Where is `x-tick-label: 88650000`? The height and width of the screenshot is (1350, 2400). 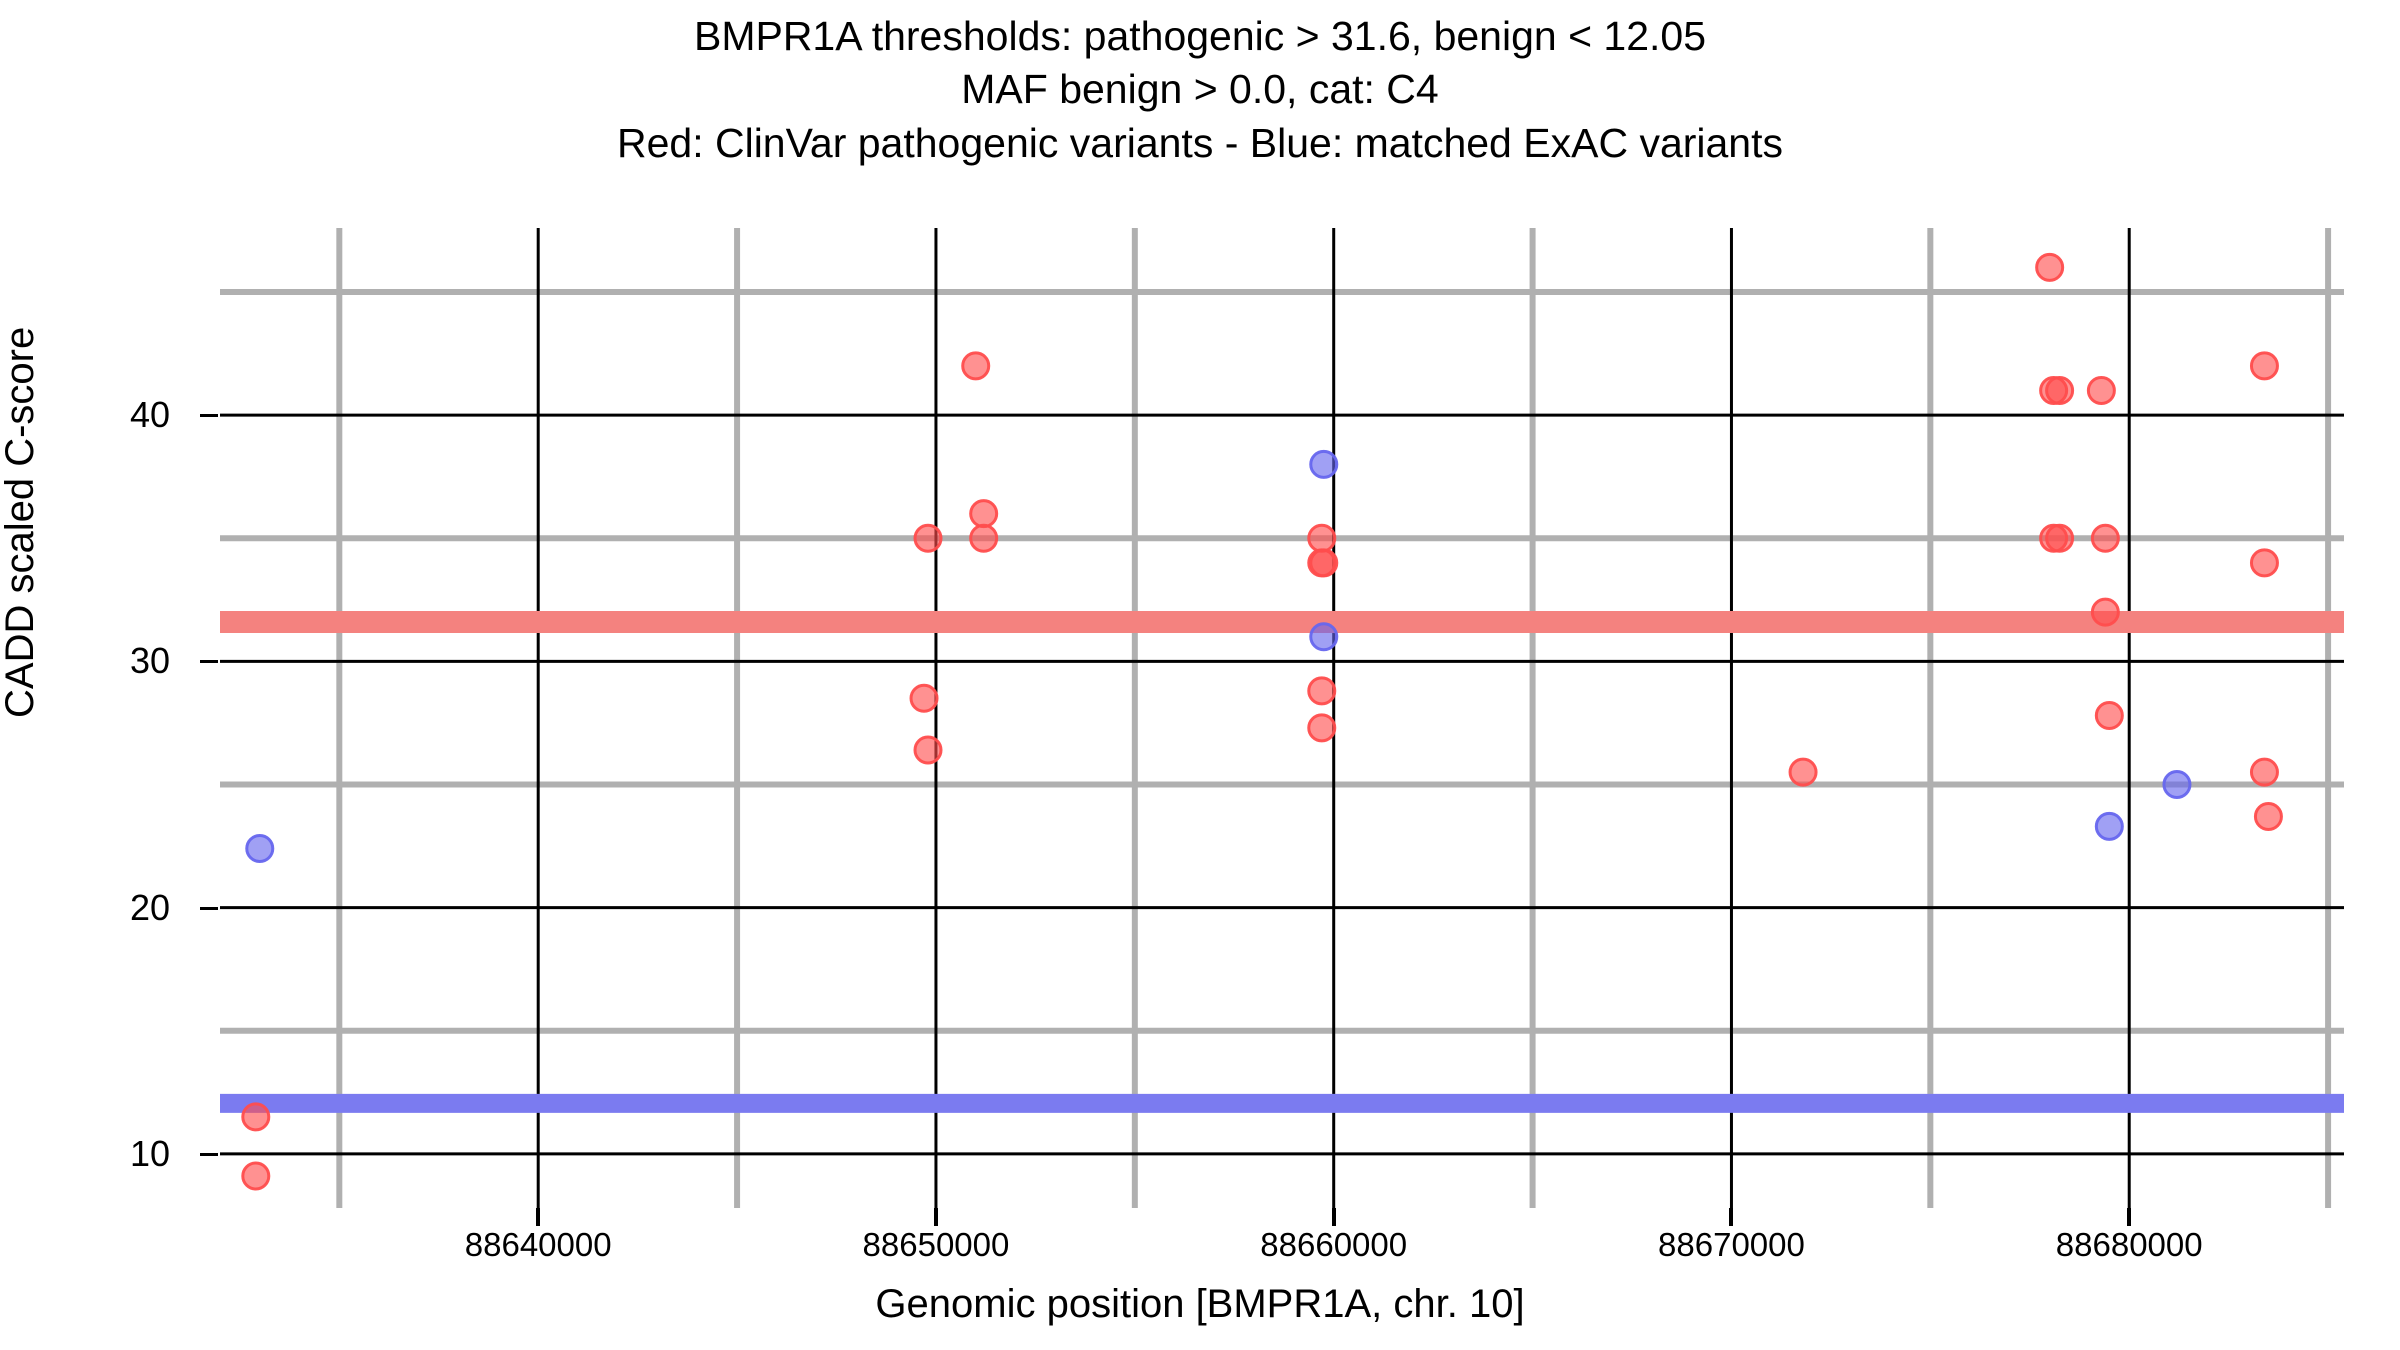 x-tick-label: 88650000 is located at coordinates (936, 1244).